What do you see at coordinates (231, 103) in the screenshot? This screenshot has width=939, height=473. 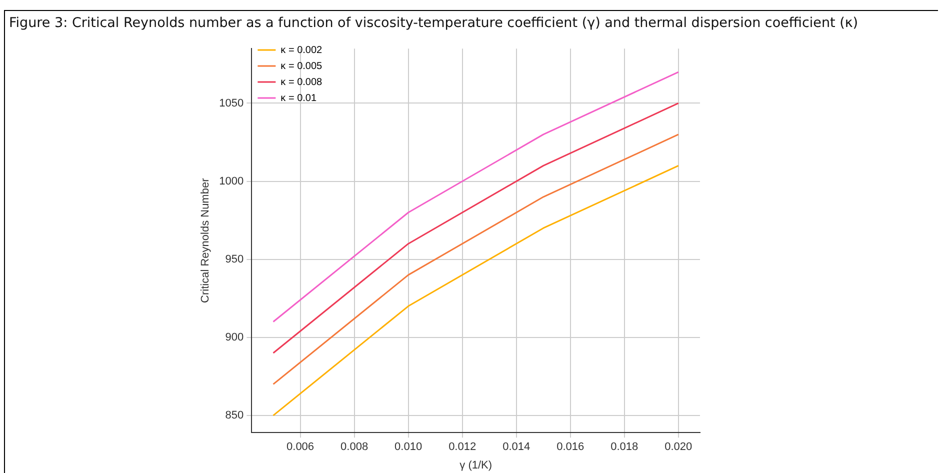 I see `y-tick-label: 1050` at bounding box center [231, 103].